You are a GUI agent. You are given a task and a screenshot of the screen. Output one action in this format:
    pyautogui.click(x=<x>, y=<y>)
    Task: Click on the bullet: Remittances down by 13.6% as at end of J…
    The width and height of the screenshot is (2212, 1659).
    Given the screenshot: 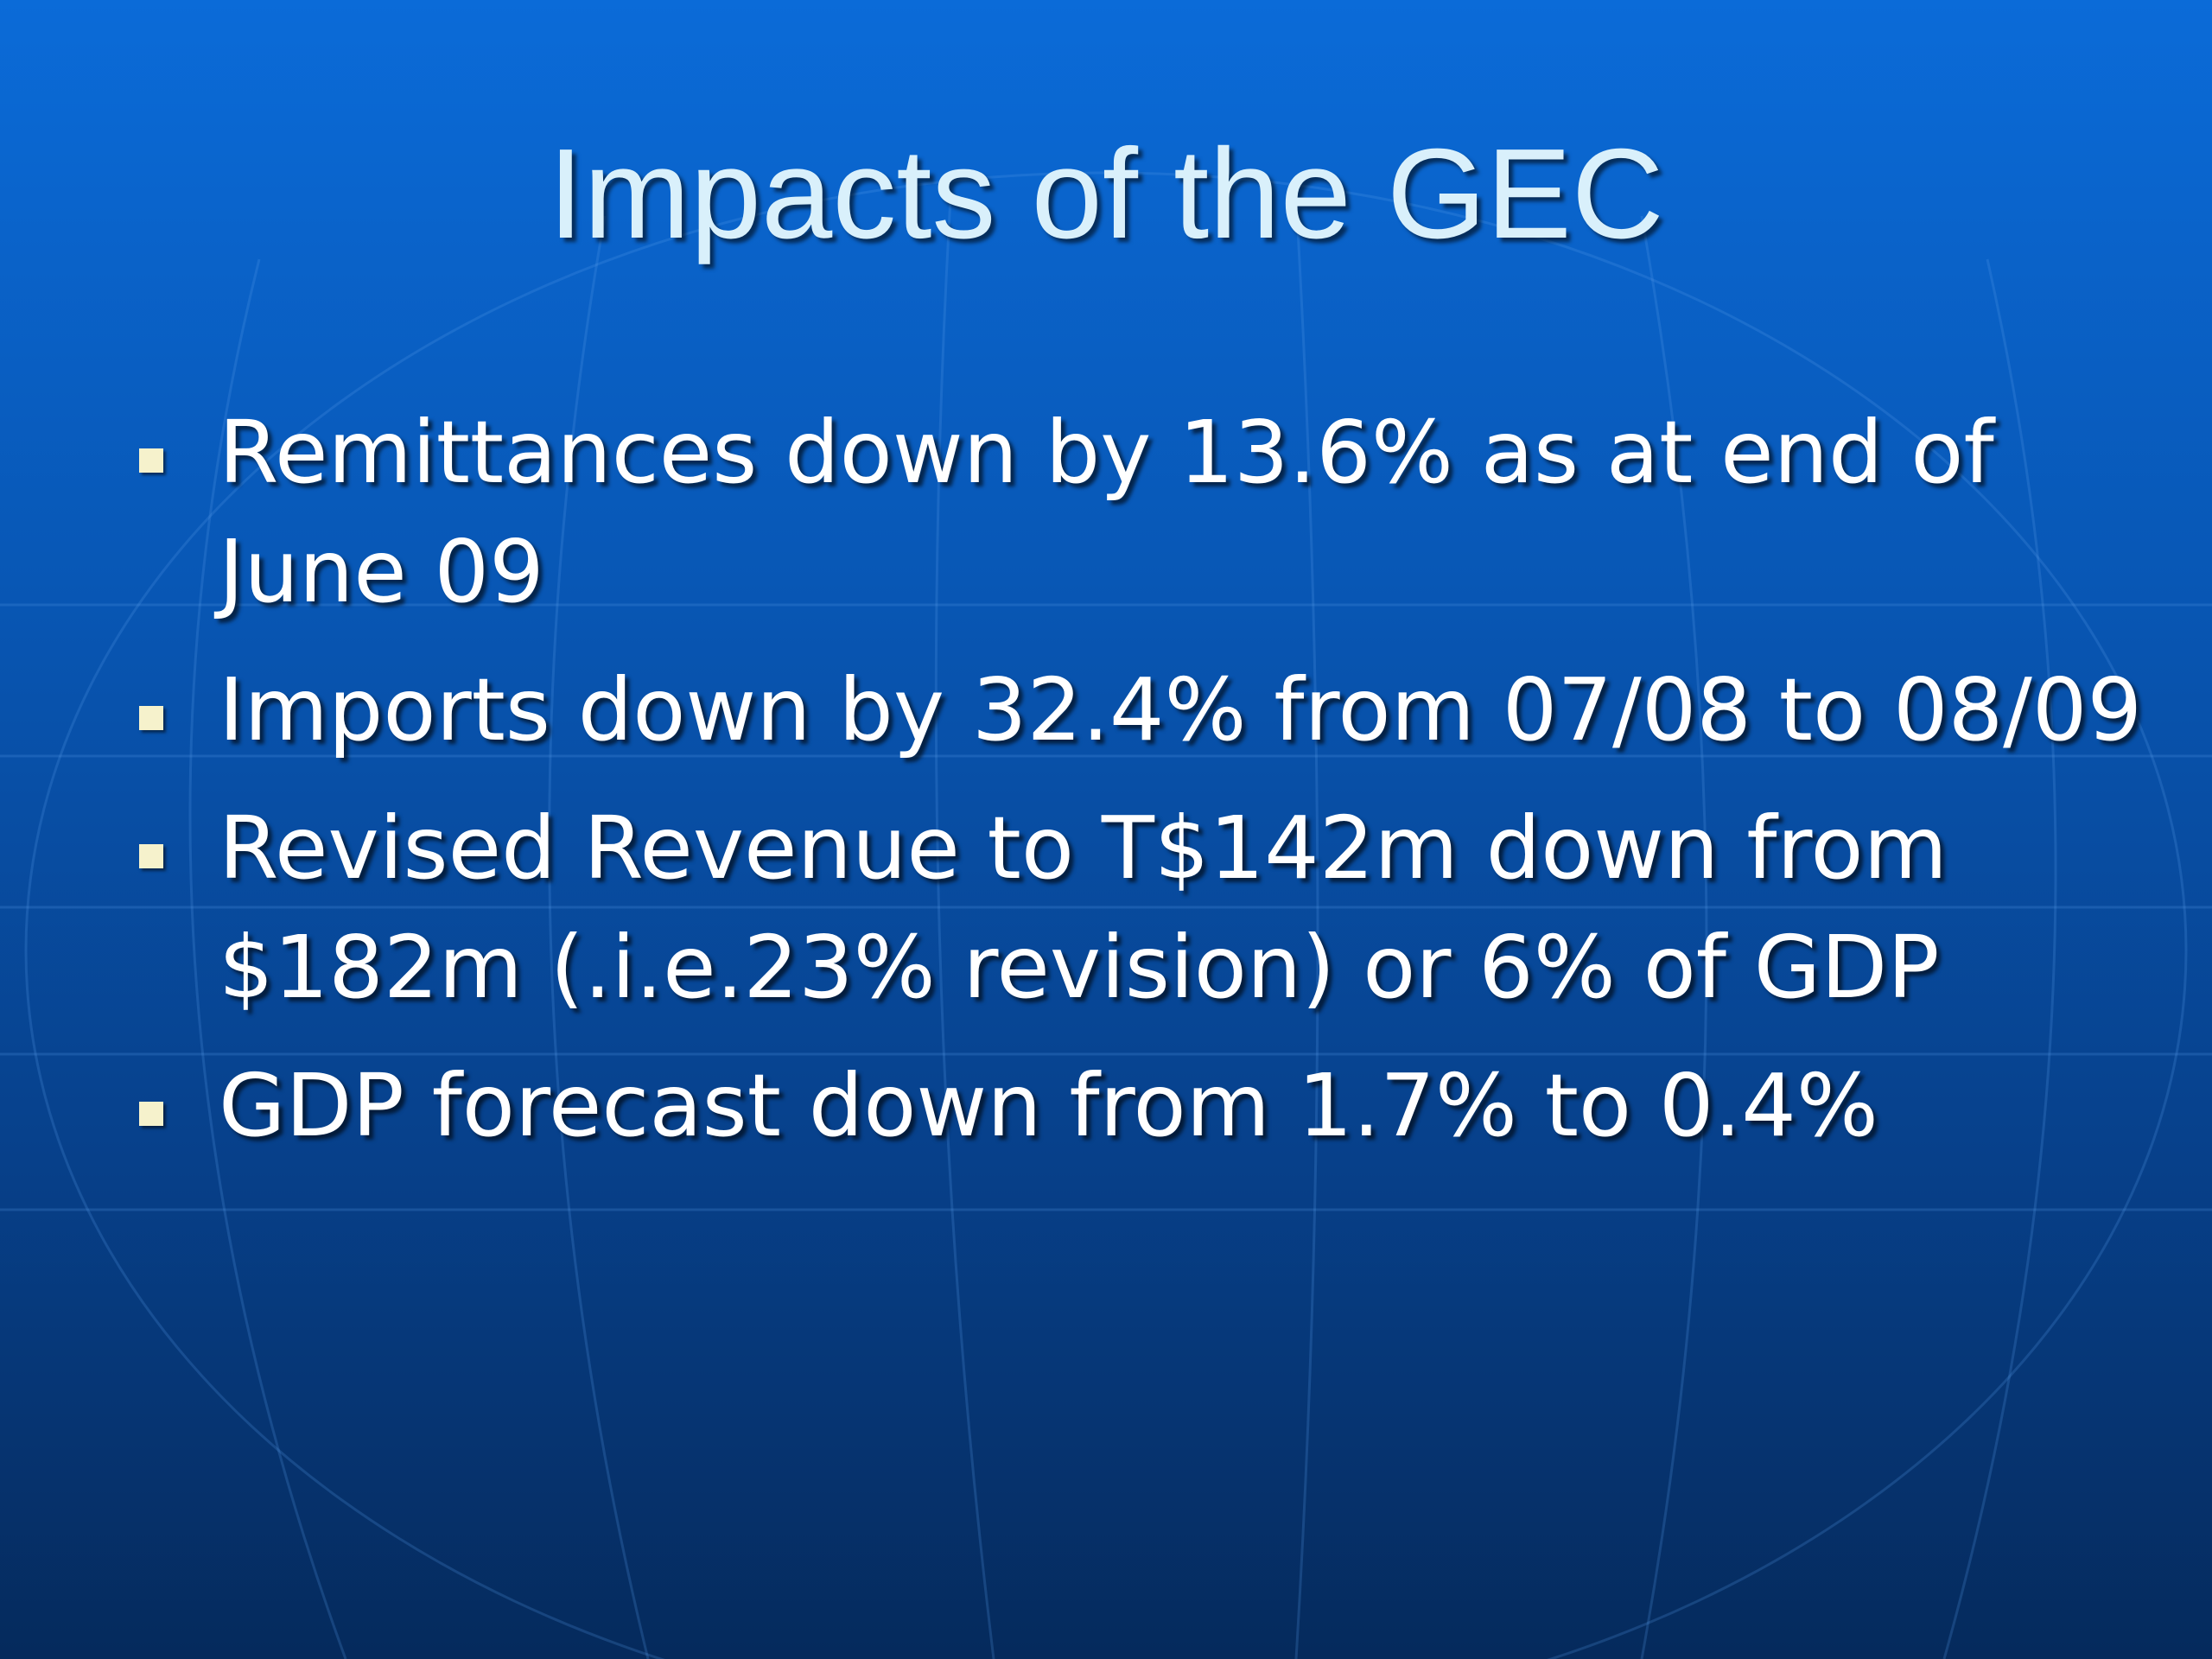 What is the action you would take?
    pyautogui.click(x=1168, y=512)
    